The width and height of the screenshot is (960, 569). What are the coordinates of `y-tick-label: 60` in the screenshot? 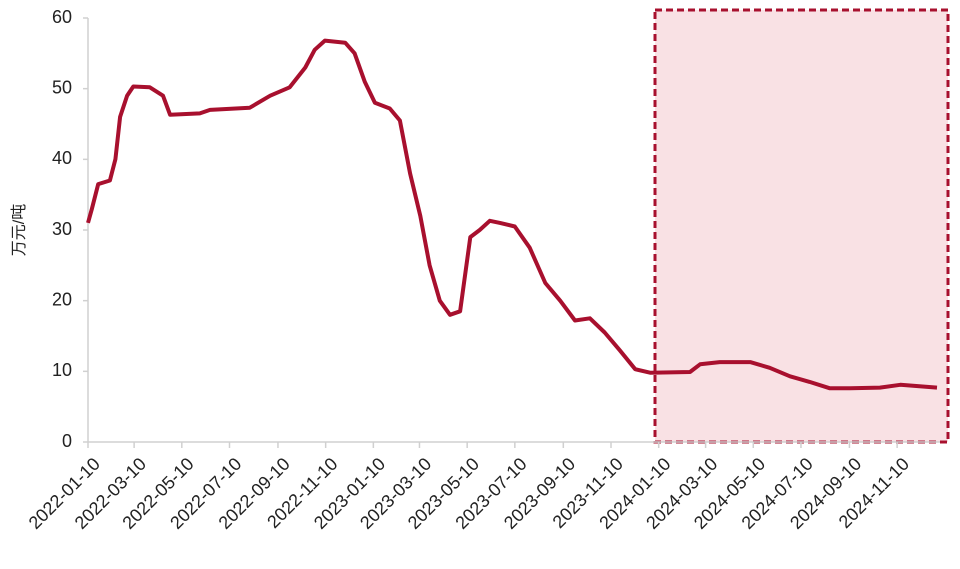 It's located at (62, 17).